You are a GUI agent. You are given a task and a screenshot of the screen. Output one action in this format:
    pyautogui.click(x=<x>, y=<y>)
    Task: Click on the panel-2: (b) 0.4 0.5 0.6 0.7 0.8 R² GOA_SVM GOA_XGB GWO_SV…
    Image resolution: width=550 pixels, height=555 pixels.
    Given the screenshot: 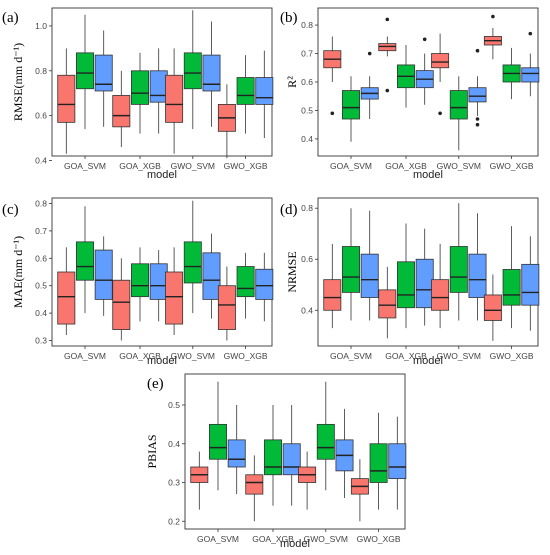 What is the action you would take?
    pyautogui.click(x=410, y=94)
    